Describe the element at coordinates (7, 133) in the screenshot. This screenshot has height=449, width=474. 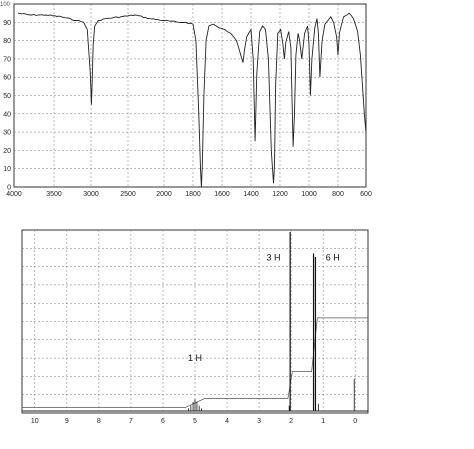
I see `ir-y-tick-label: 30` at that location.